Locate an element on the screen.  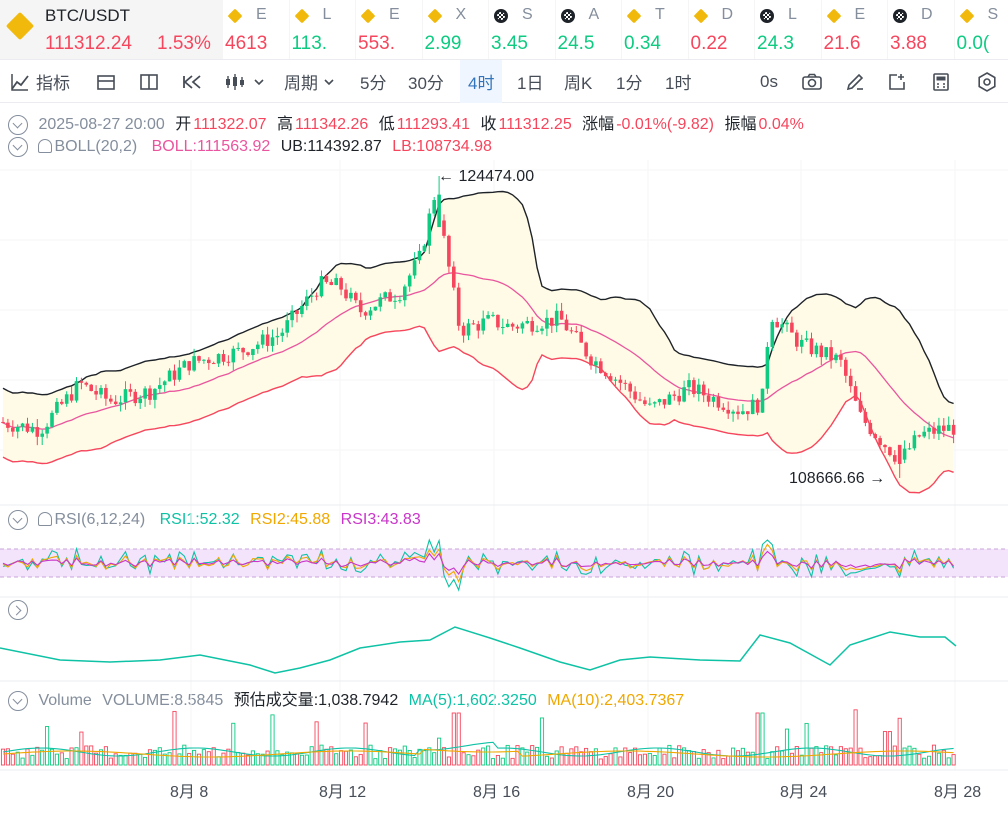
ticker-item: D 0.22 is located at coordinates (721, 29).